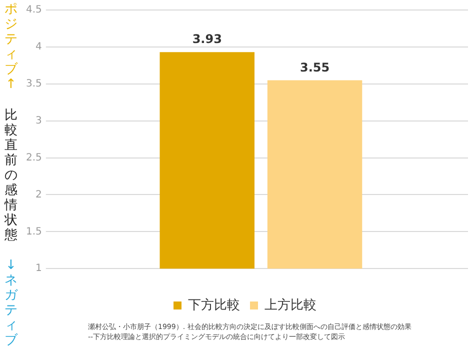  Describe the element at coordinates (34, 158) in the screenshot. I see `y-tick-label: 2.5` at that location.